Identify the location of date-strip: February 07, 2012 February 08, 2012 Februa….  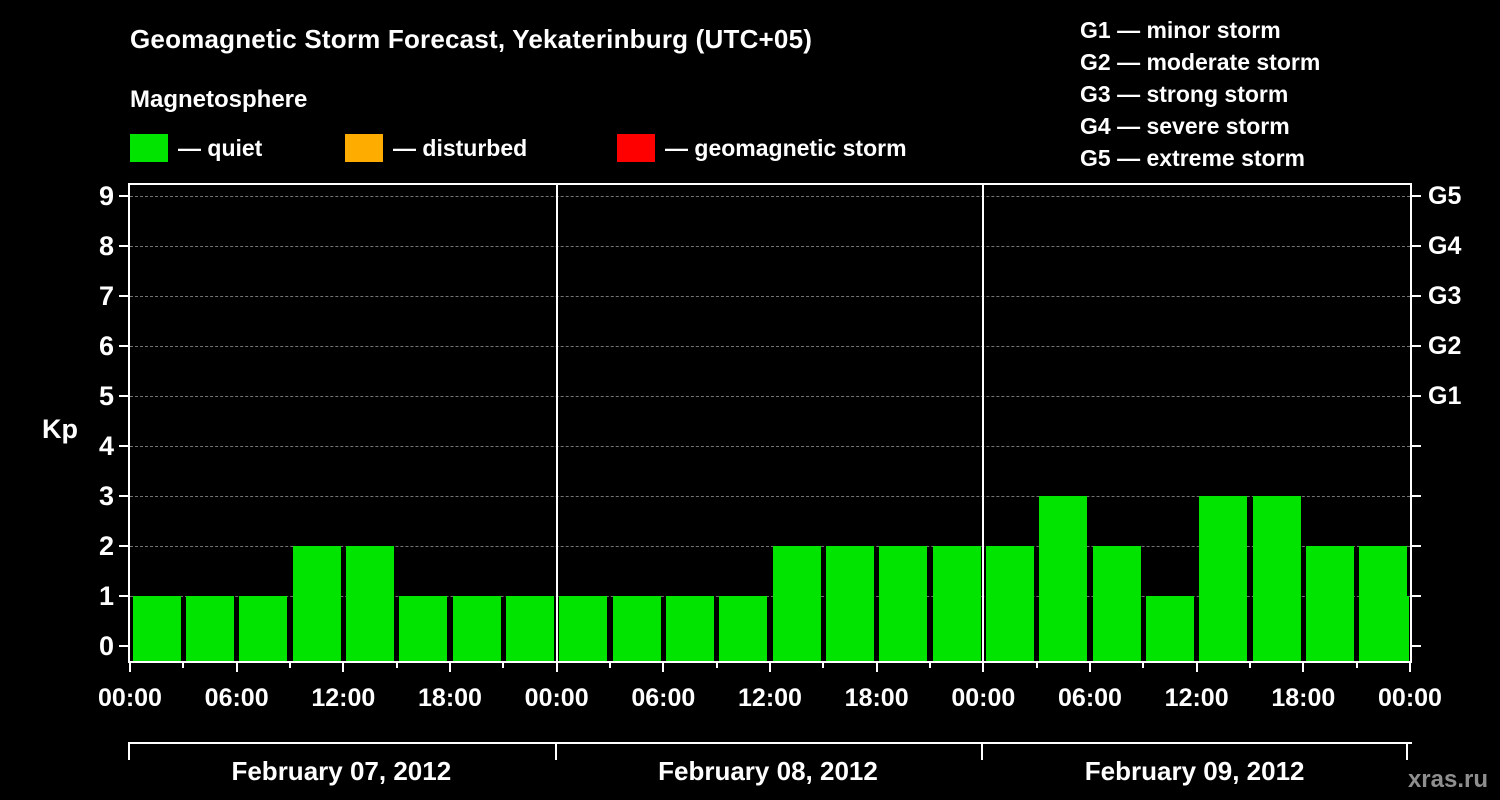
(770, 769).